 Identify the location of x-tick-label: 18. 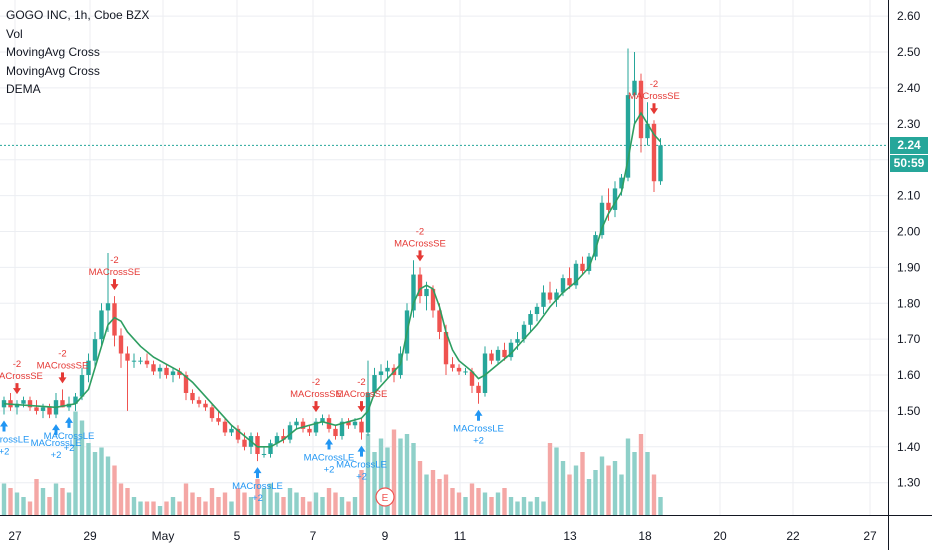
(645, 536).